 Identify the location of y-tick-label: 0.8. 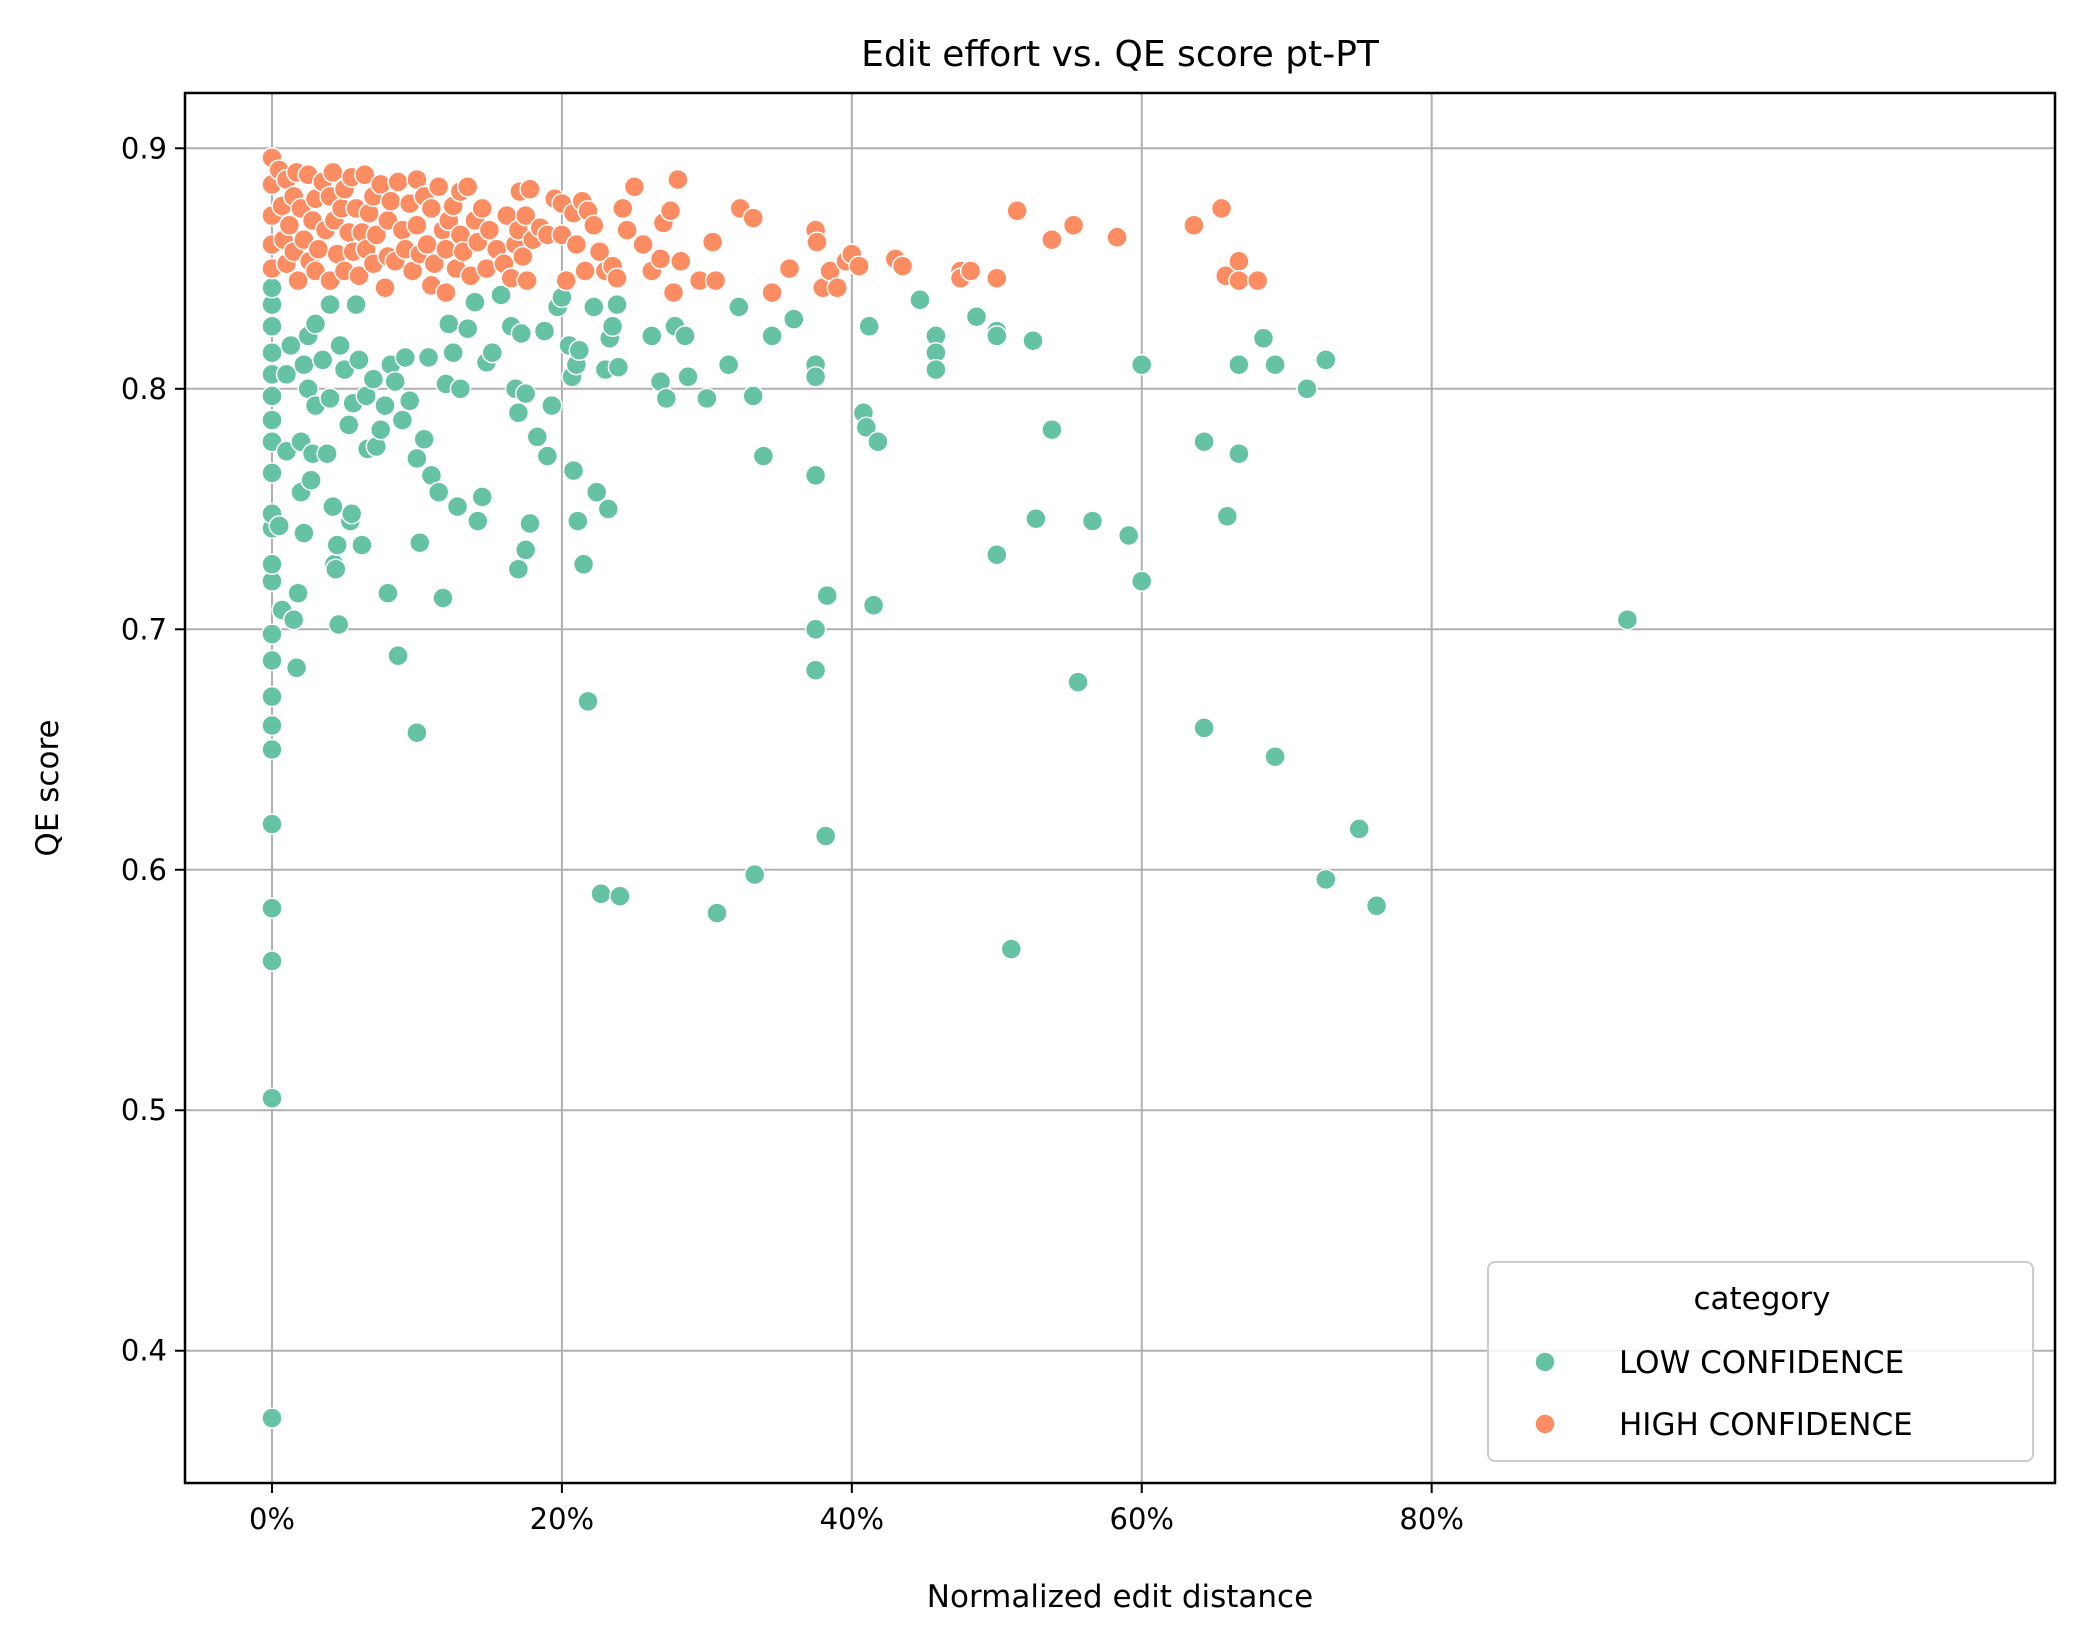
(144, 389).